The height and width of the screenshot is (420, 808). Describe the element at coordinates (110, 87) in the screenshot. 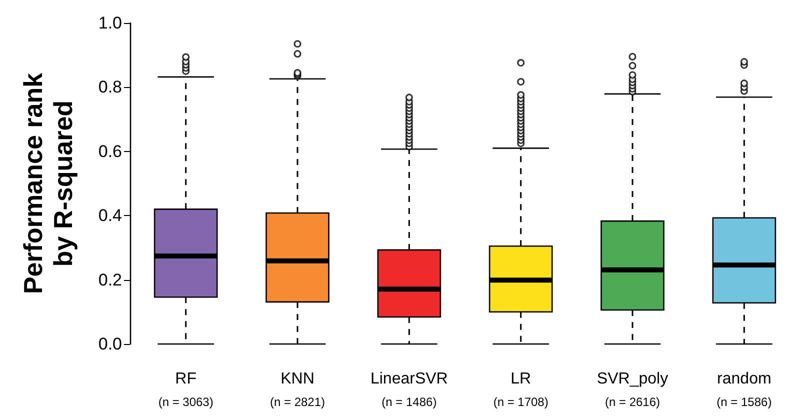

I see `y-tick-label: 0.8` at that location.